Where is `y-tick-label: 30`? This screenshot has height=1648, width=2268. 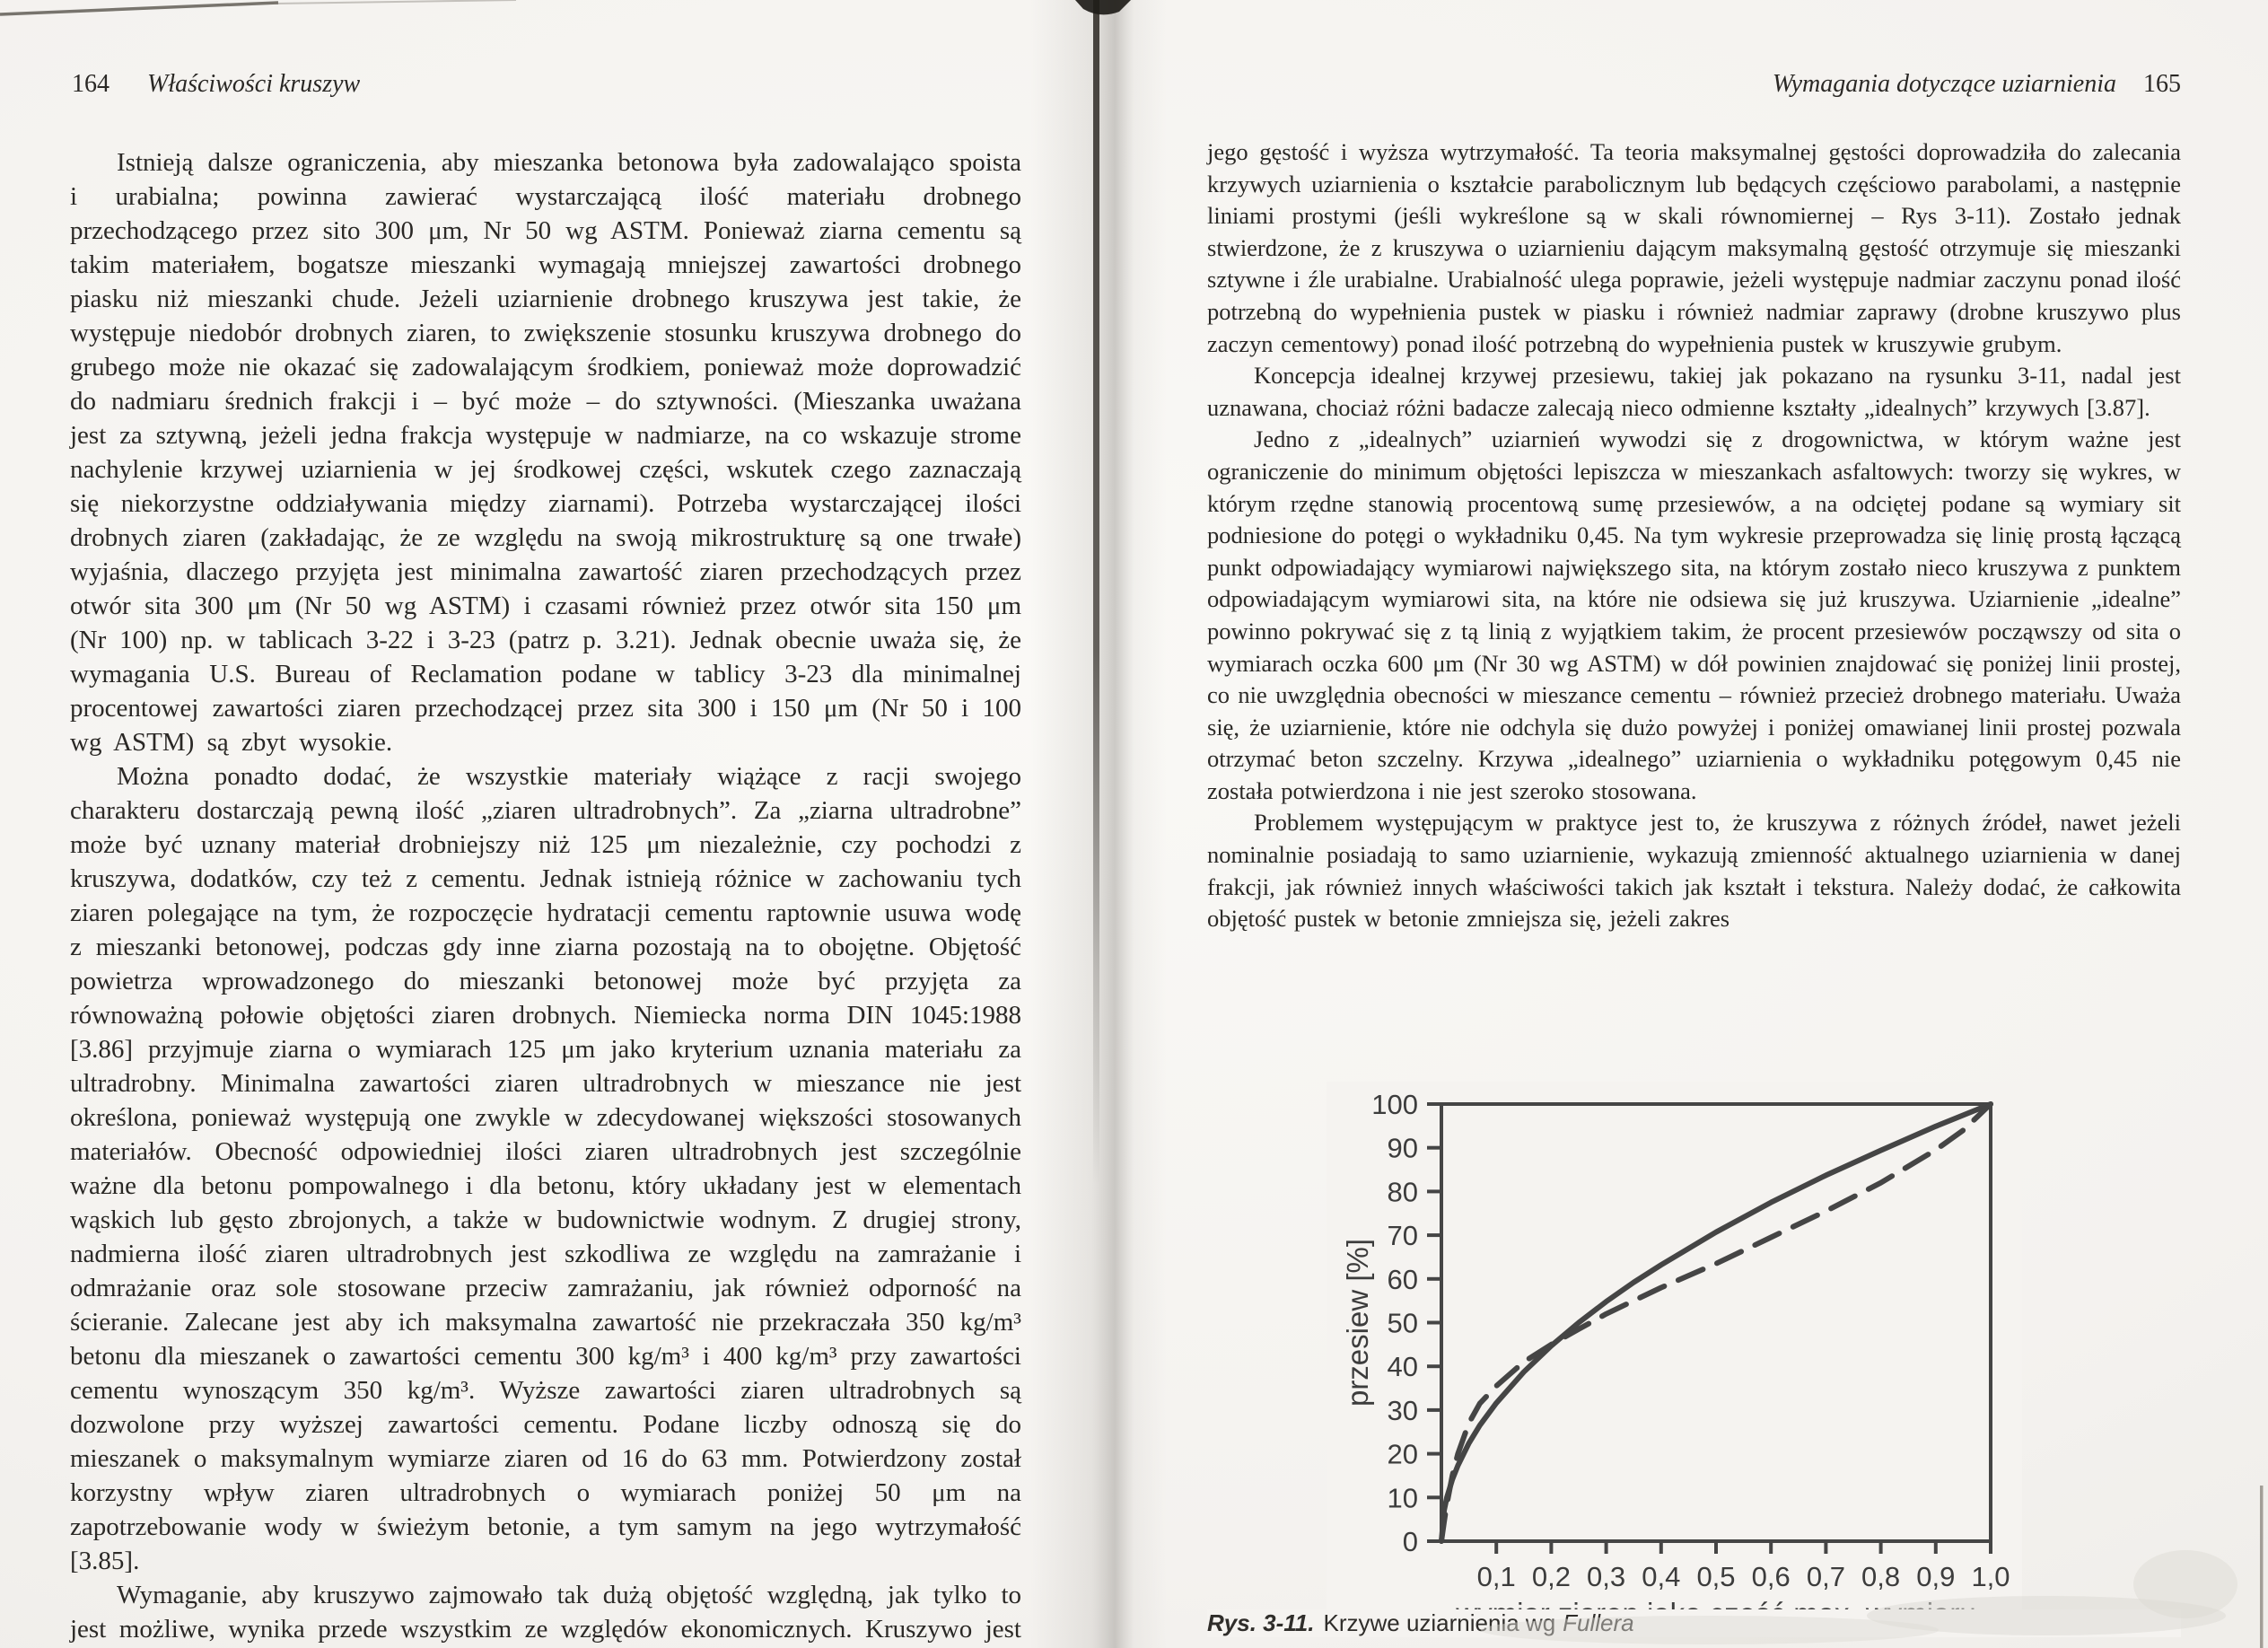 y-tick-label: 30 is located at coordinates (1403, 1410).